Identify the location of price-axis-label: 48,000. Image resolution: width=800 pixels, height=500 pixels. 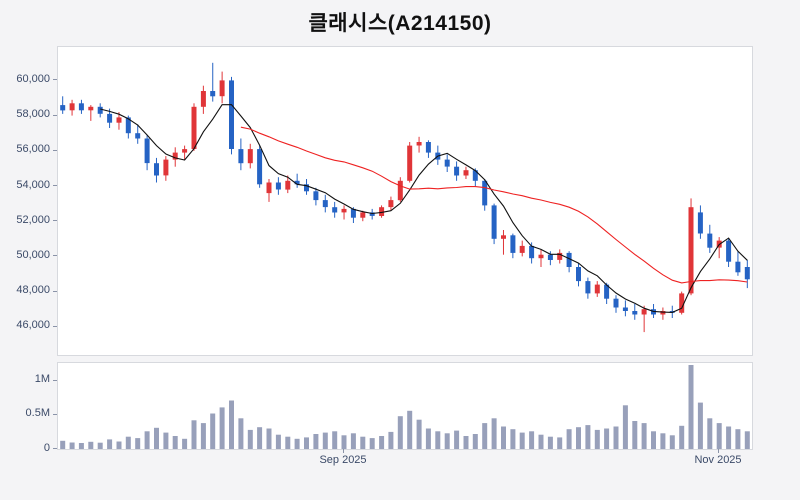
(33, 290).